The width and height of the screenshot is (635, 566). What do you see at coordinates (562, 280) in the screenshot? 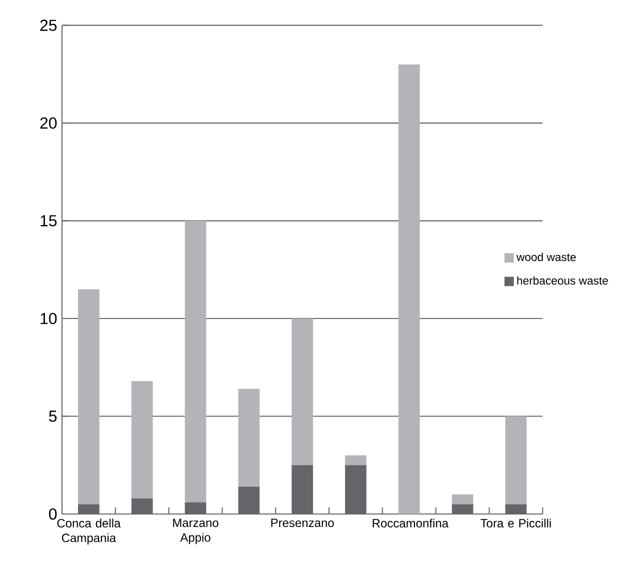
I see `legend-label: herbaceous waste` at bounding box center [562, 280].